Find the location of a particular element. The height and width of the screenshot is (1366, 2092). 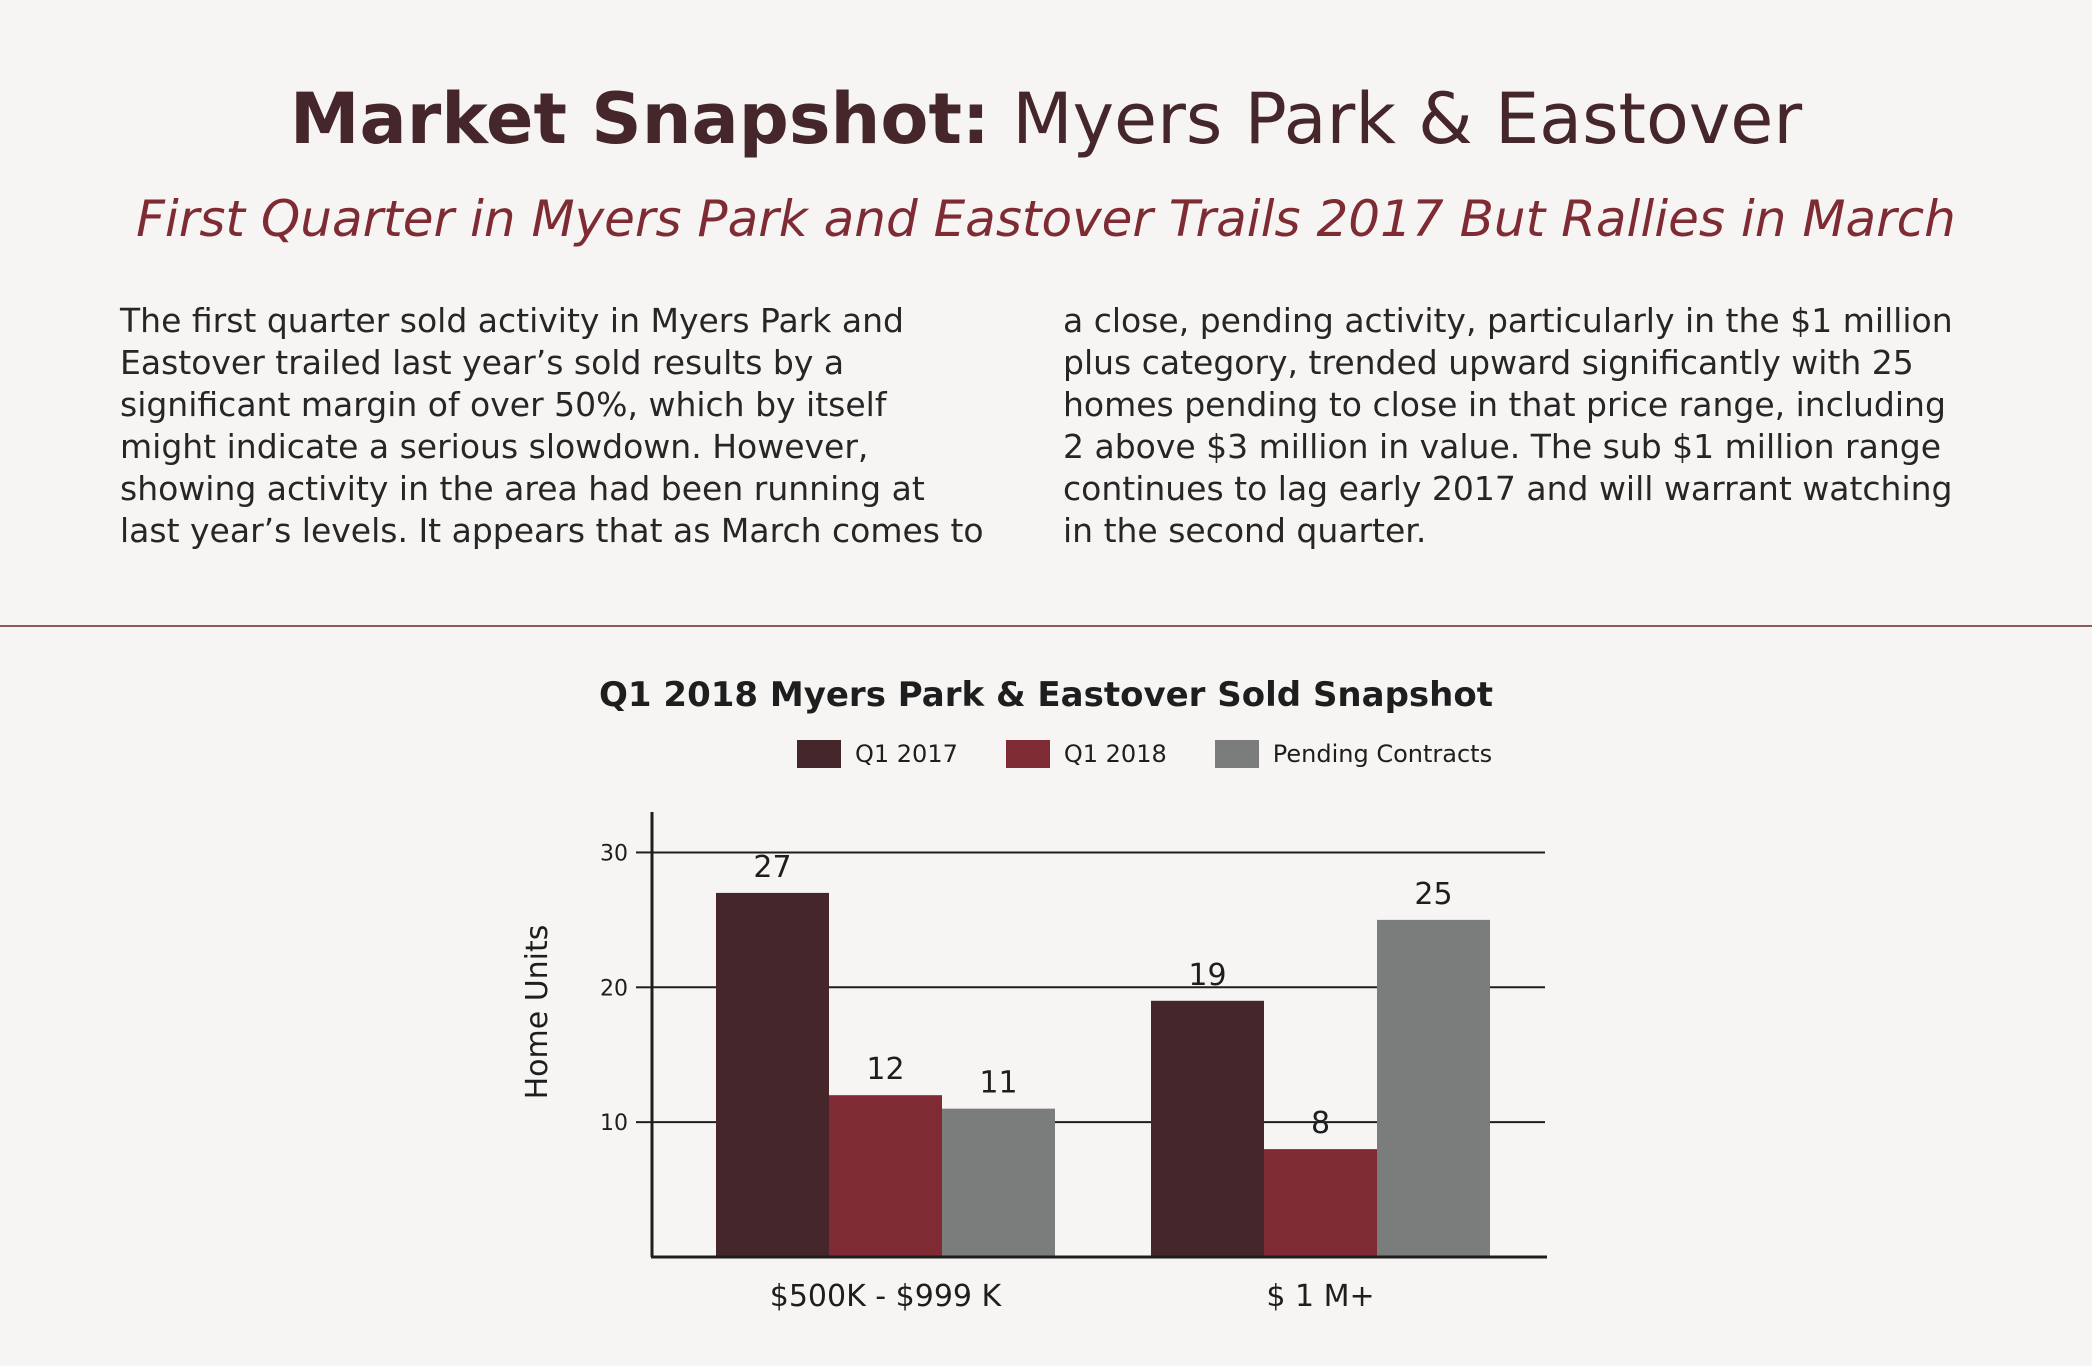

y-tick-label: 10 is located at coordinates (614, 1123).